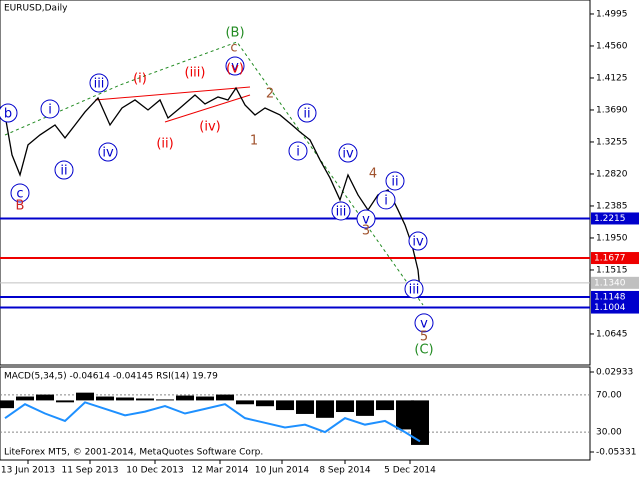  What do you see at coordinates (20, 205) in the screenshot?
I see `wave-label: B` at bounding box center [20, 205].